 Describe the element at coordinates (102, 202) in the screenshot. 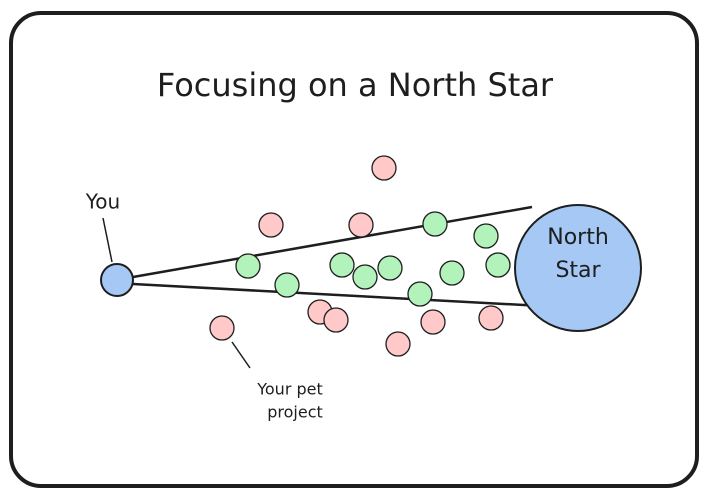

I see `you-label: You` at that location.